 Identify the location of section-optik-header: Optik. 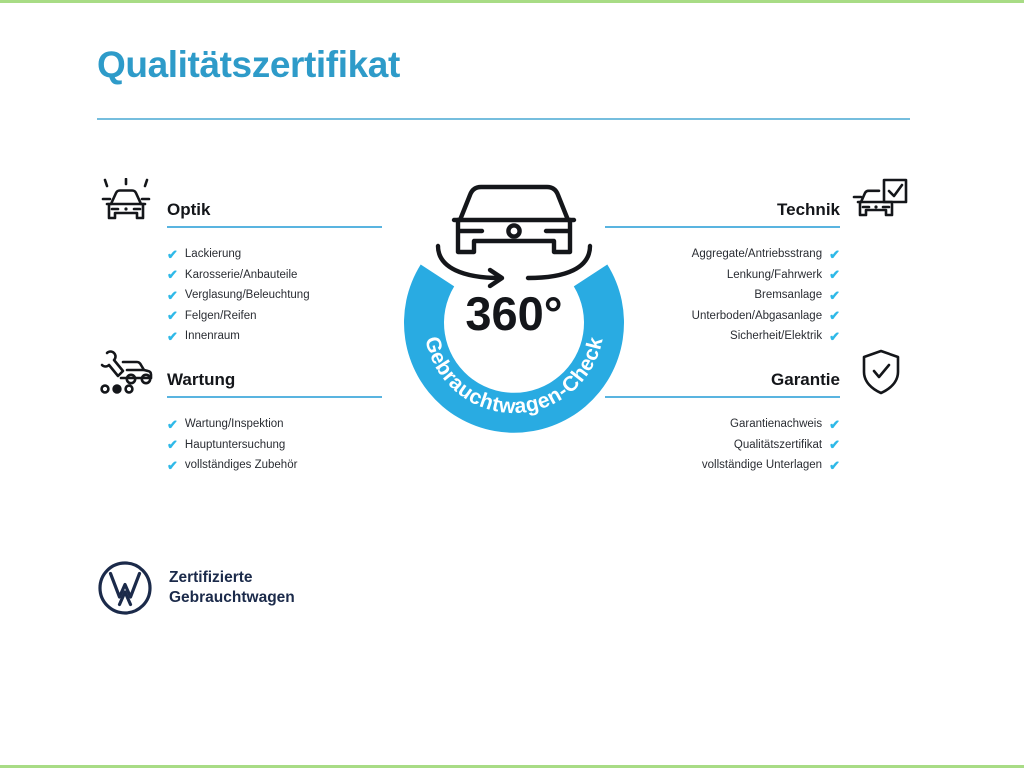
(239, 203).